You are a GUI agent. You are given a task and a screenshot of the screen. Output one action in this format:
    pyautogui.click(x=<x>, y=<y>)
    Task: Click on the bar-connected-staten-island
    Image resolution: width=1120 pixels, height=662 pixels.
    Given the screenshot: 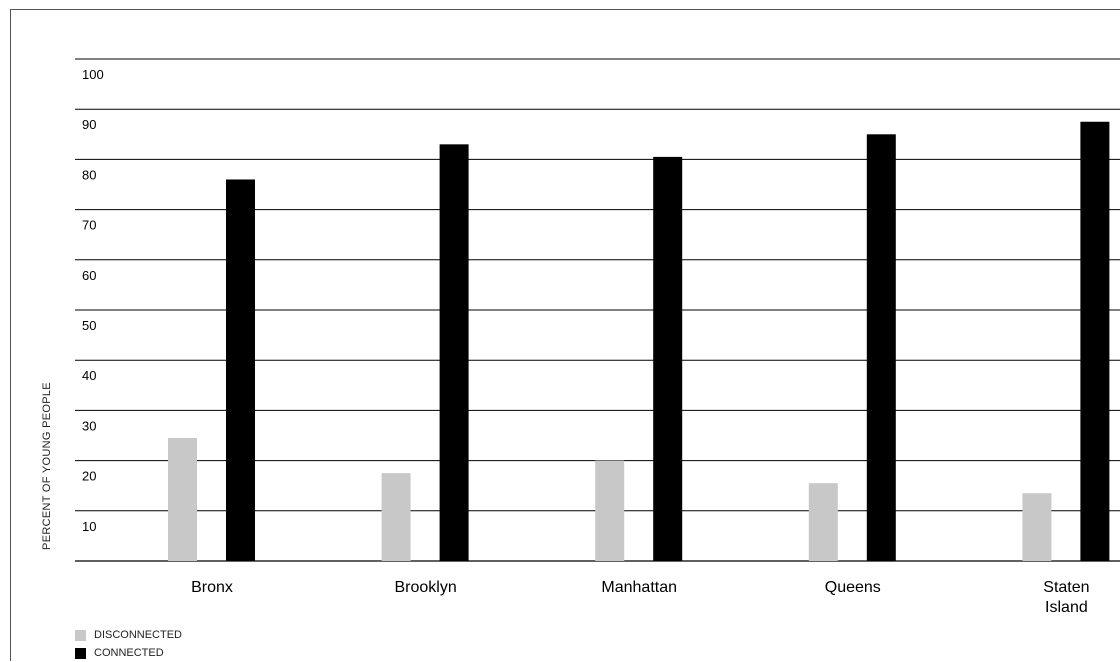 What is the action you would take?
    pyautogui.click(x=1095, y=341)
    